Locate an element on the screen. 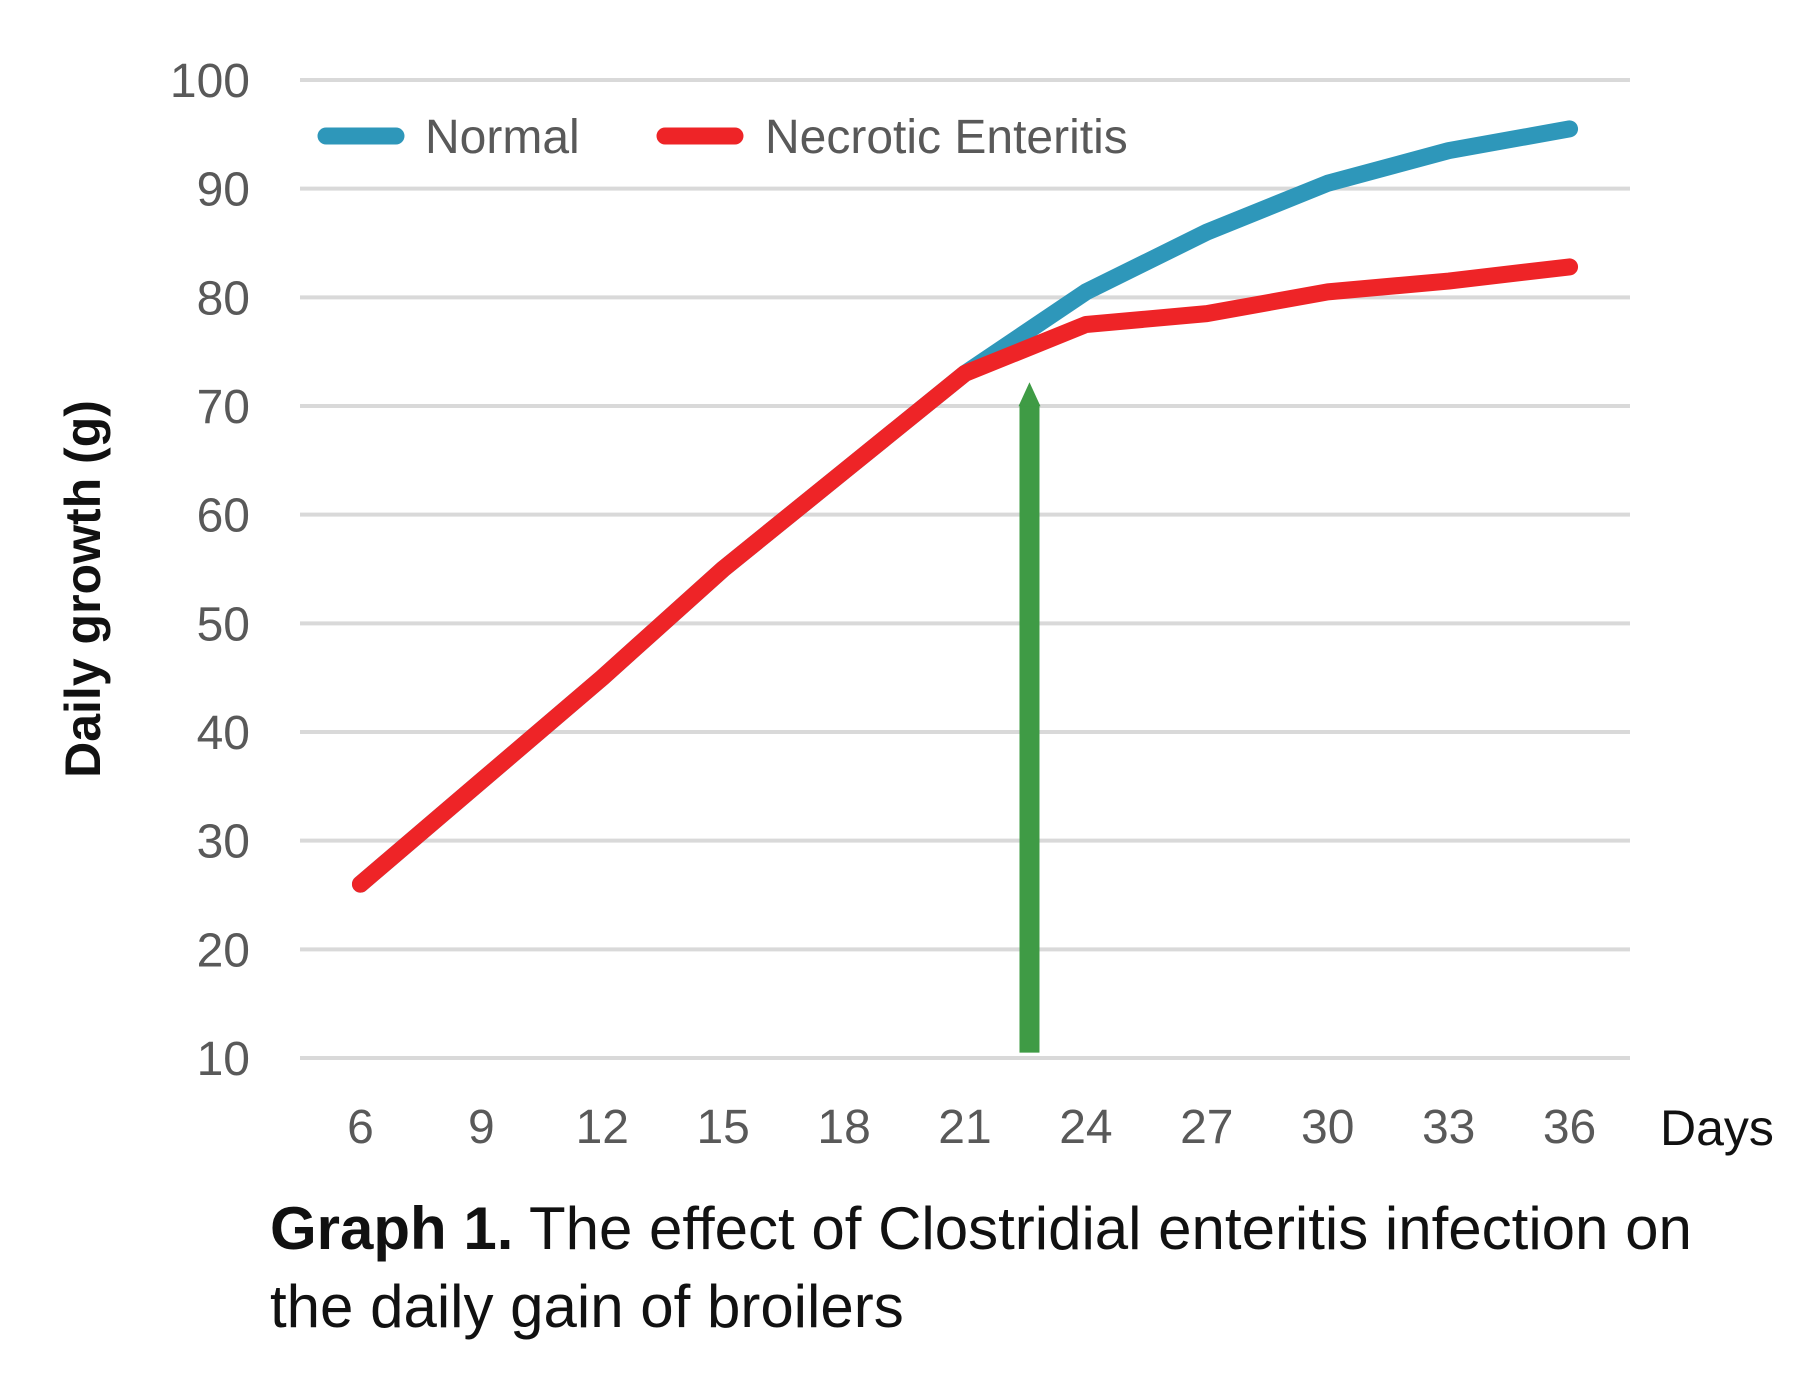 The width and height of the screenshot is (1800, 1379). x-tick-labels: 6 9 12 15 18 21 24 27 30 33 36 is located at coordinates (971, 1127).